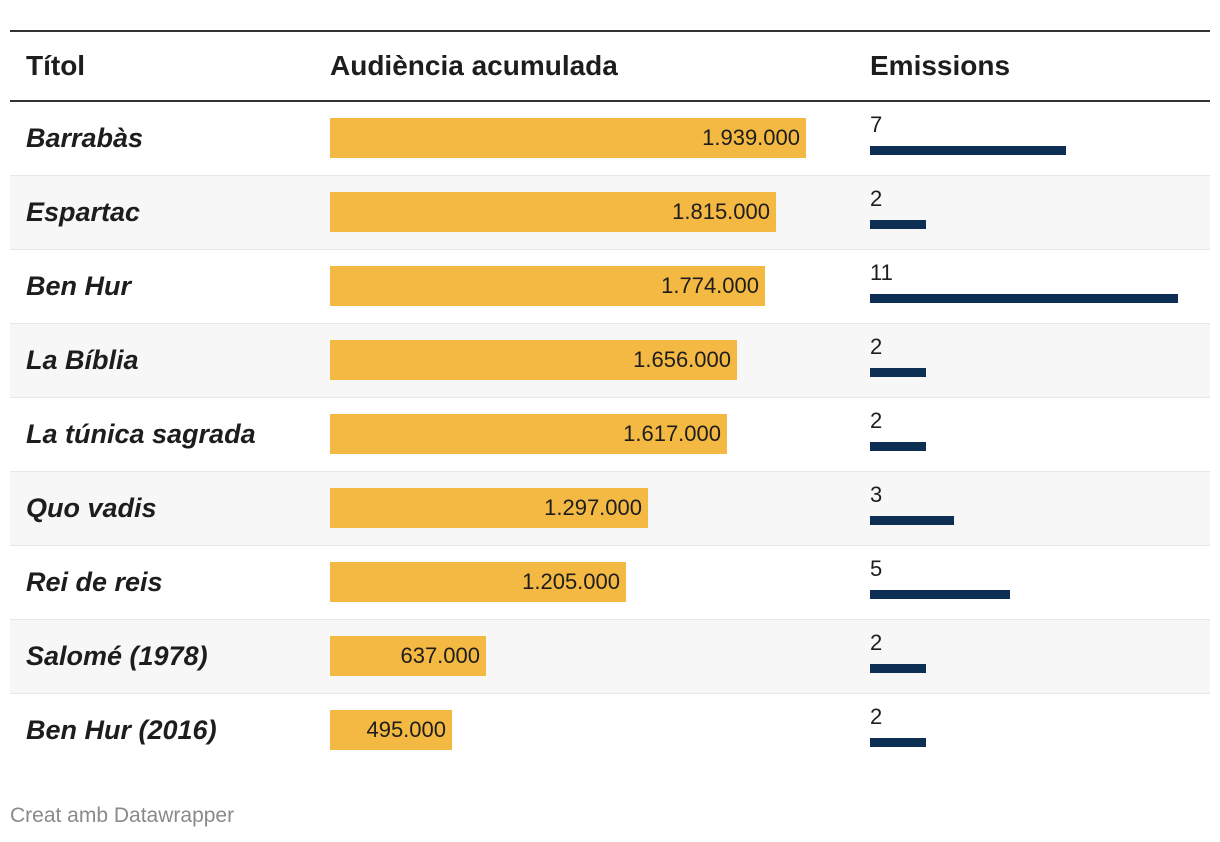 The height and width of the screenshot is (842, 1220). What do you see at coordinates (876, 568) in the screenshot?
I see `broadcasts-value: 5` at bounding box center [876, 568].